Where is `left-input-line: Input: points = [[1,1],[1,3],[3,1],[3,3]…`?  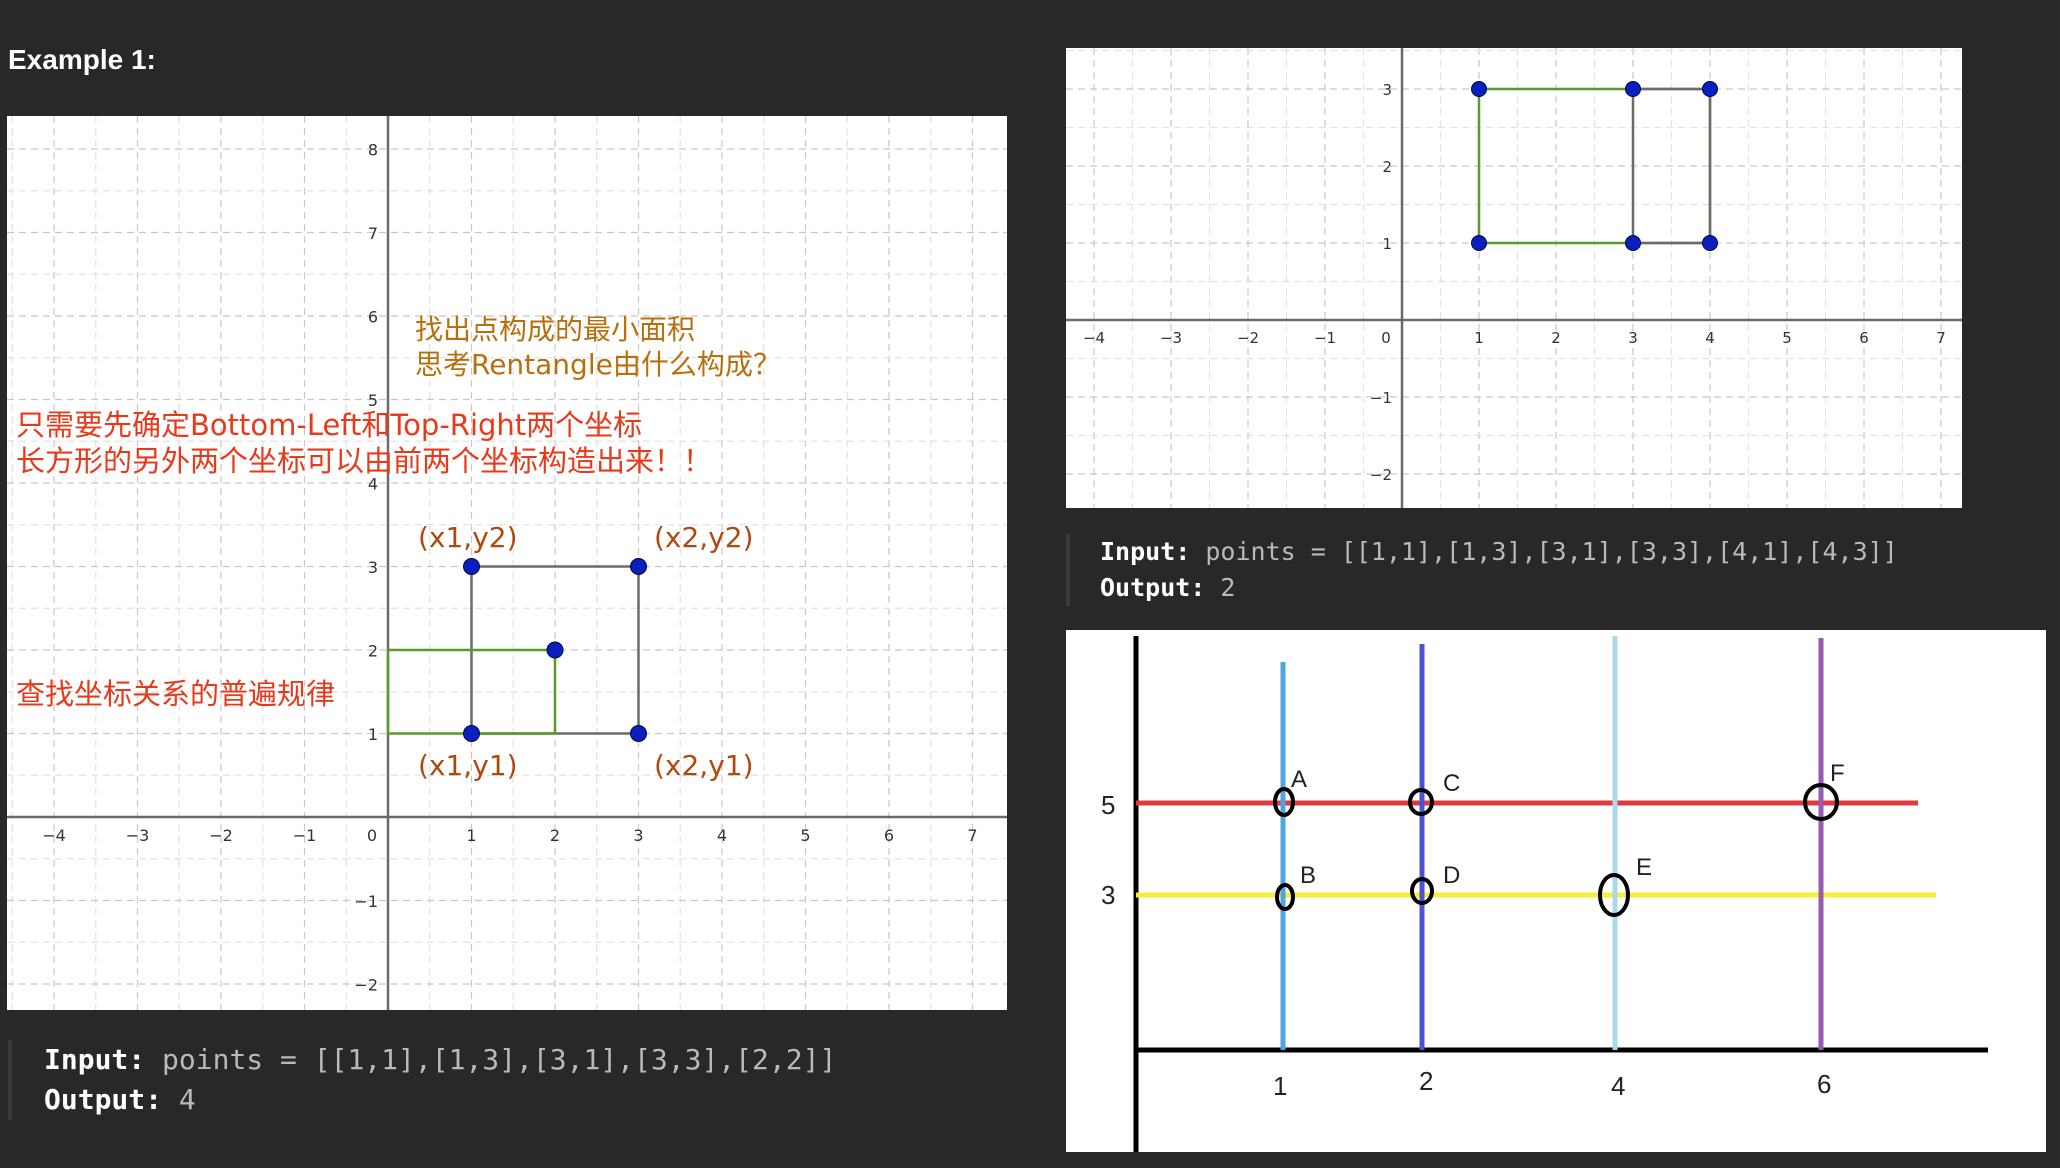
left-input-line: Input: points = [[1,1],[1,3],[3,1],[3,3]… is located at coordinates (440, 1060).